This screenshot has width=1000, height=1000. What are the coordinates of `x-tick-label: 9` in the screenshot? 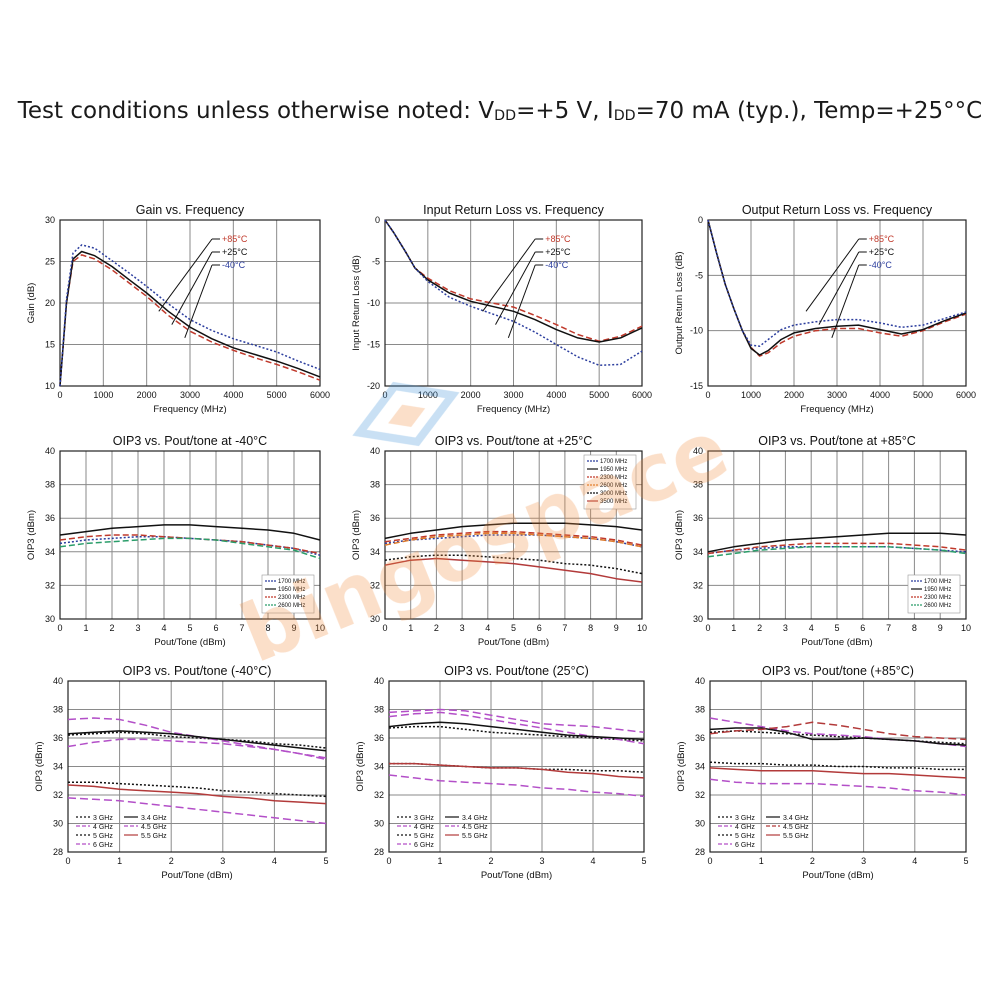 It's located at (616, 628).